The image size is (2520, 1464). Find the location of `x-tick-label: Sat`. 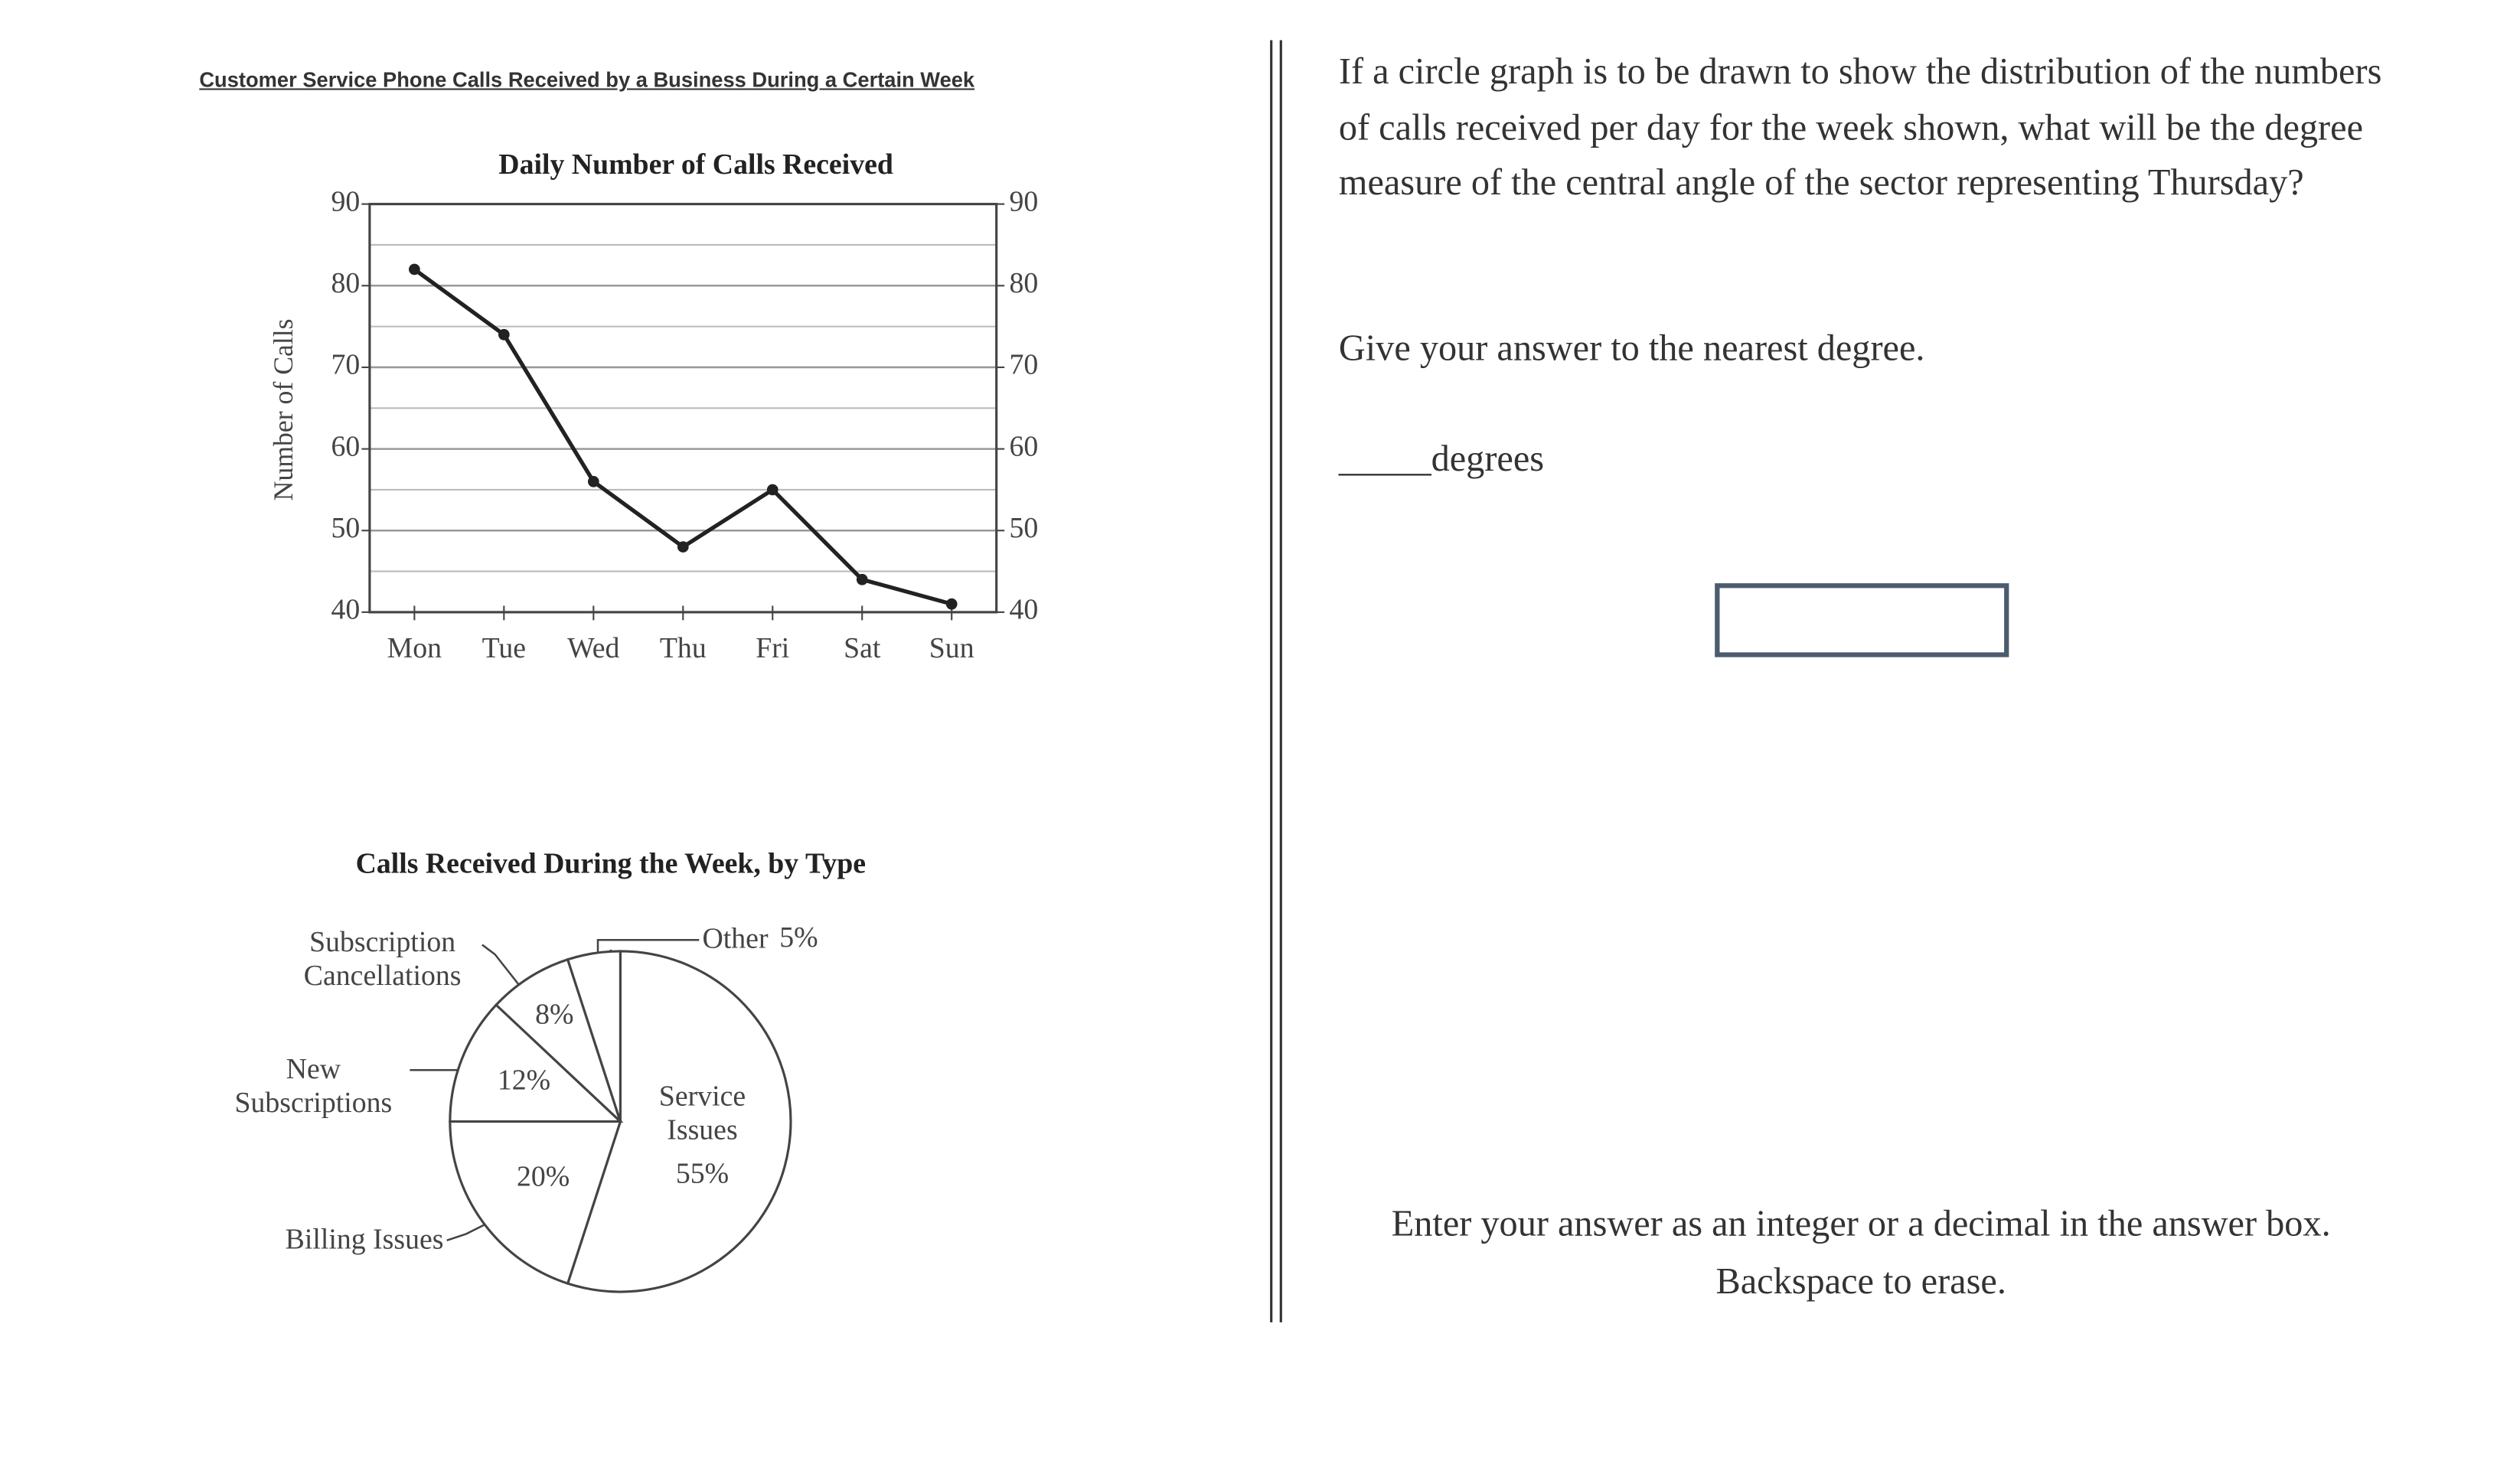

x-tick-label: Sat is located at coordinates (862, 648).